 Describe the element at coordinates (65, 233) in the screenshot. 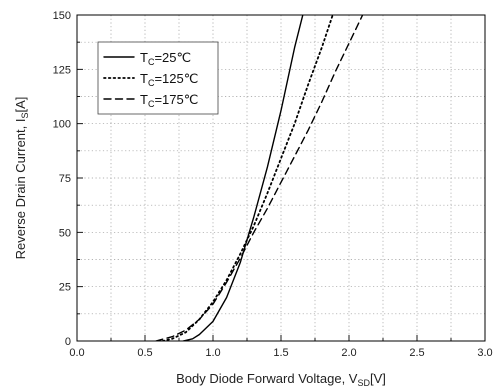

I see `y-tick-label: 50` at that location.